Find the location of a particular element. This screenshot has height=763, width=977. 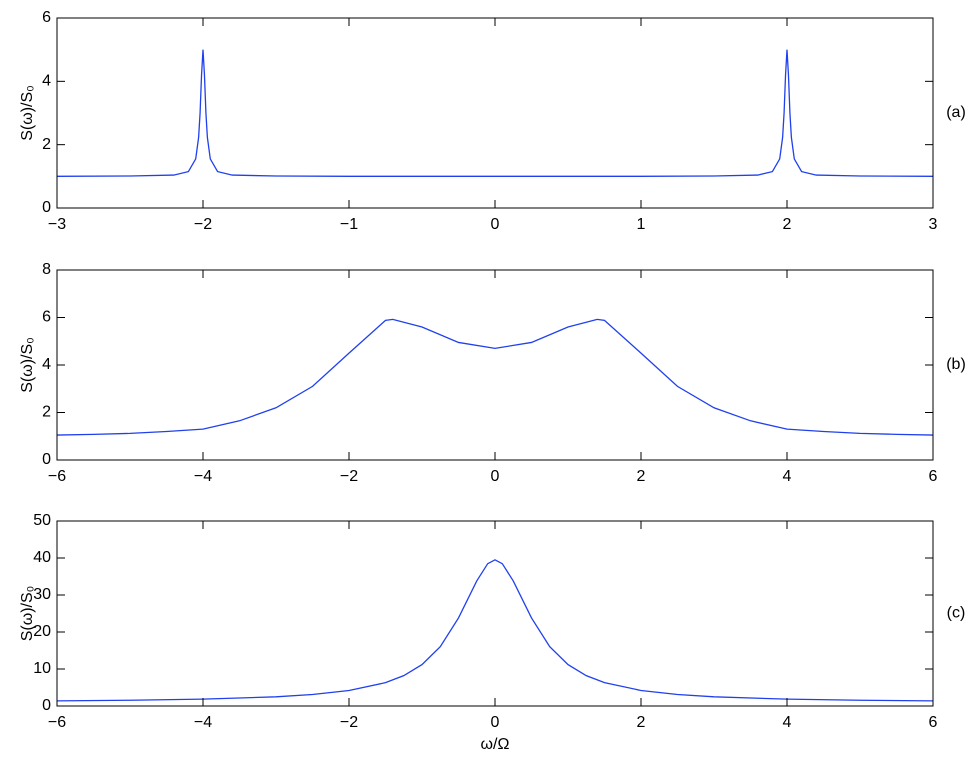

panel-label: (b) is located at coordinates (956, 364).